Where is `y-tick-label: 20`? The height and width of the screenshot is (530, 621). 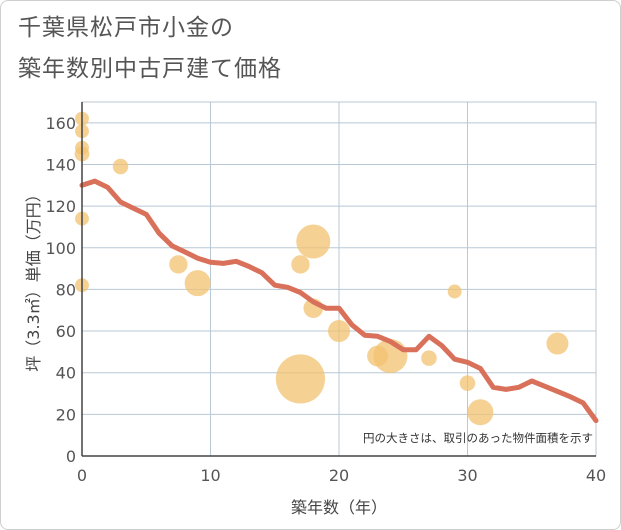 y-tick-label: 20 is located at coordinates (66, 414).